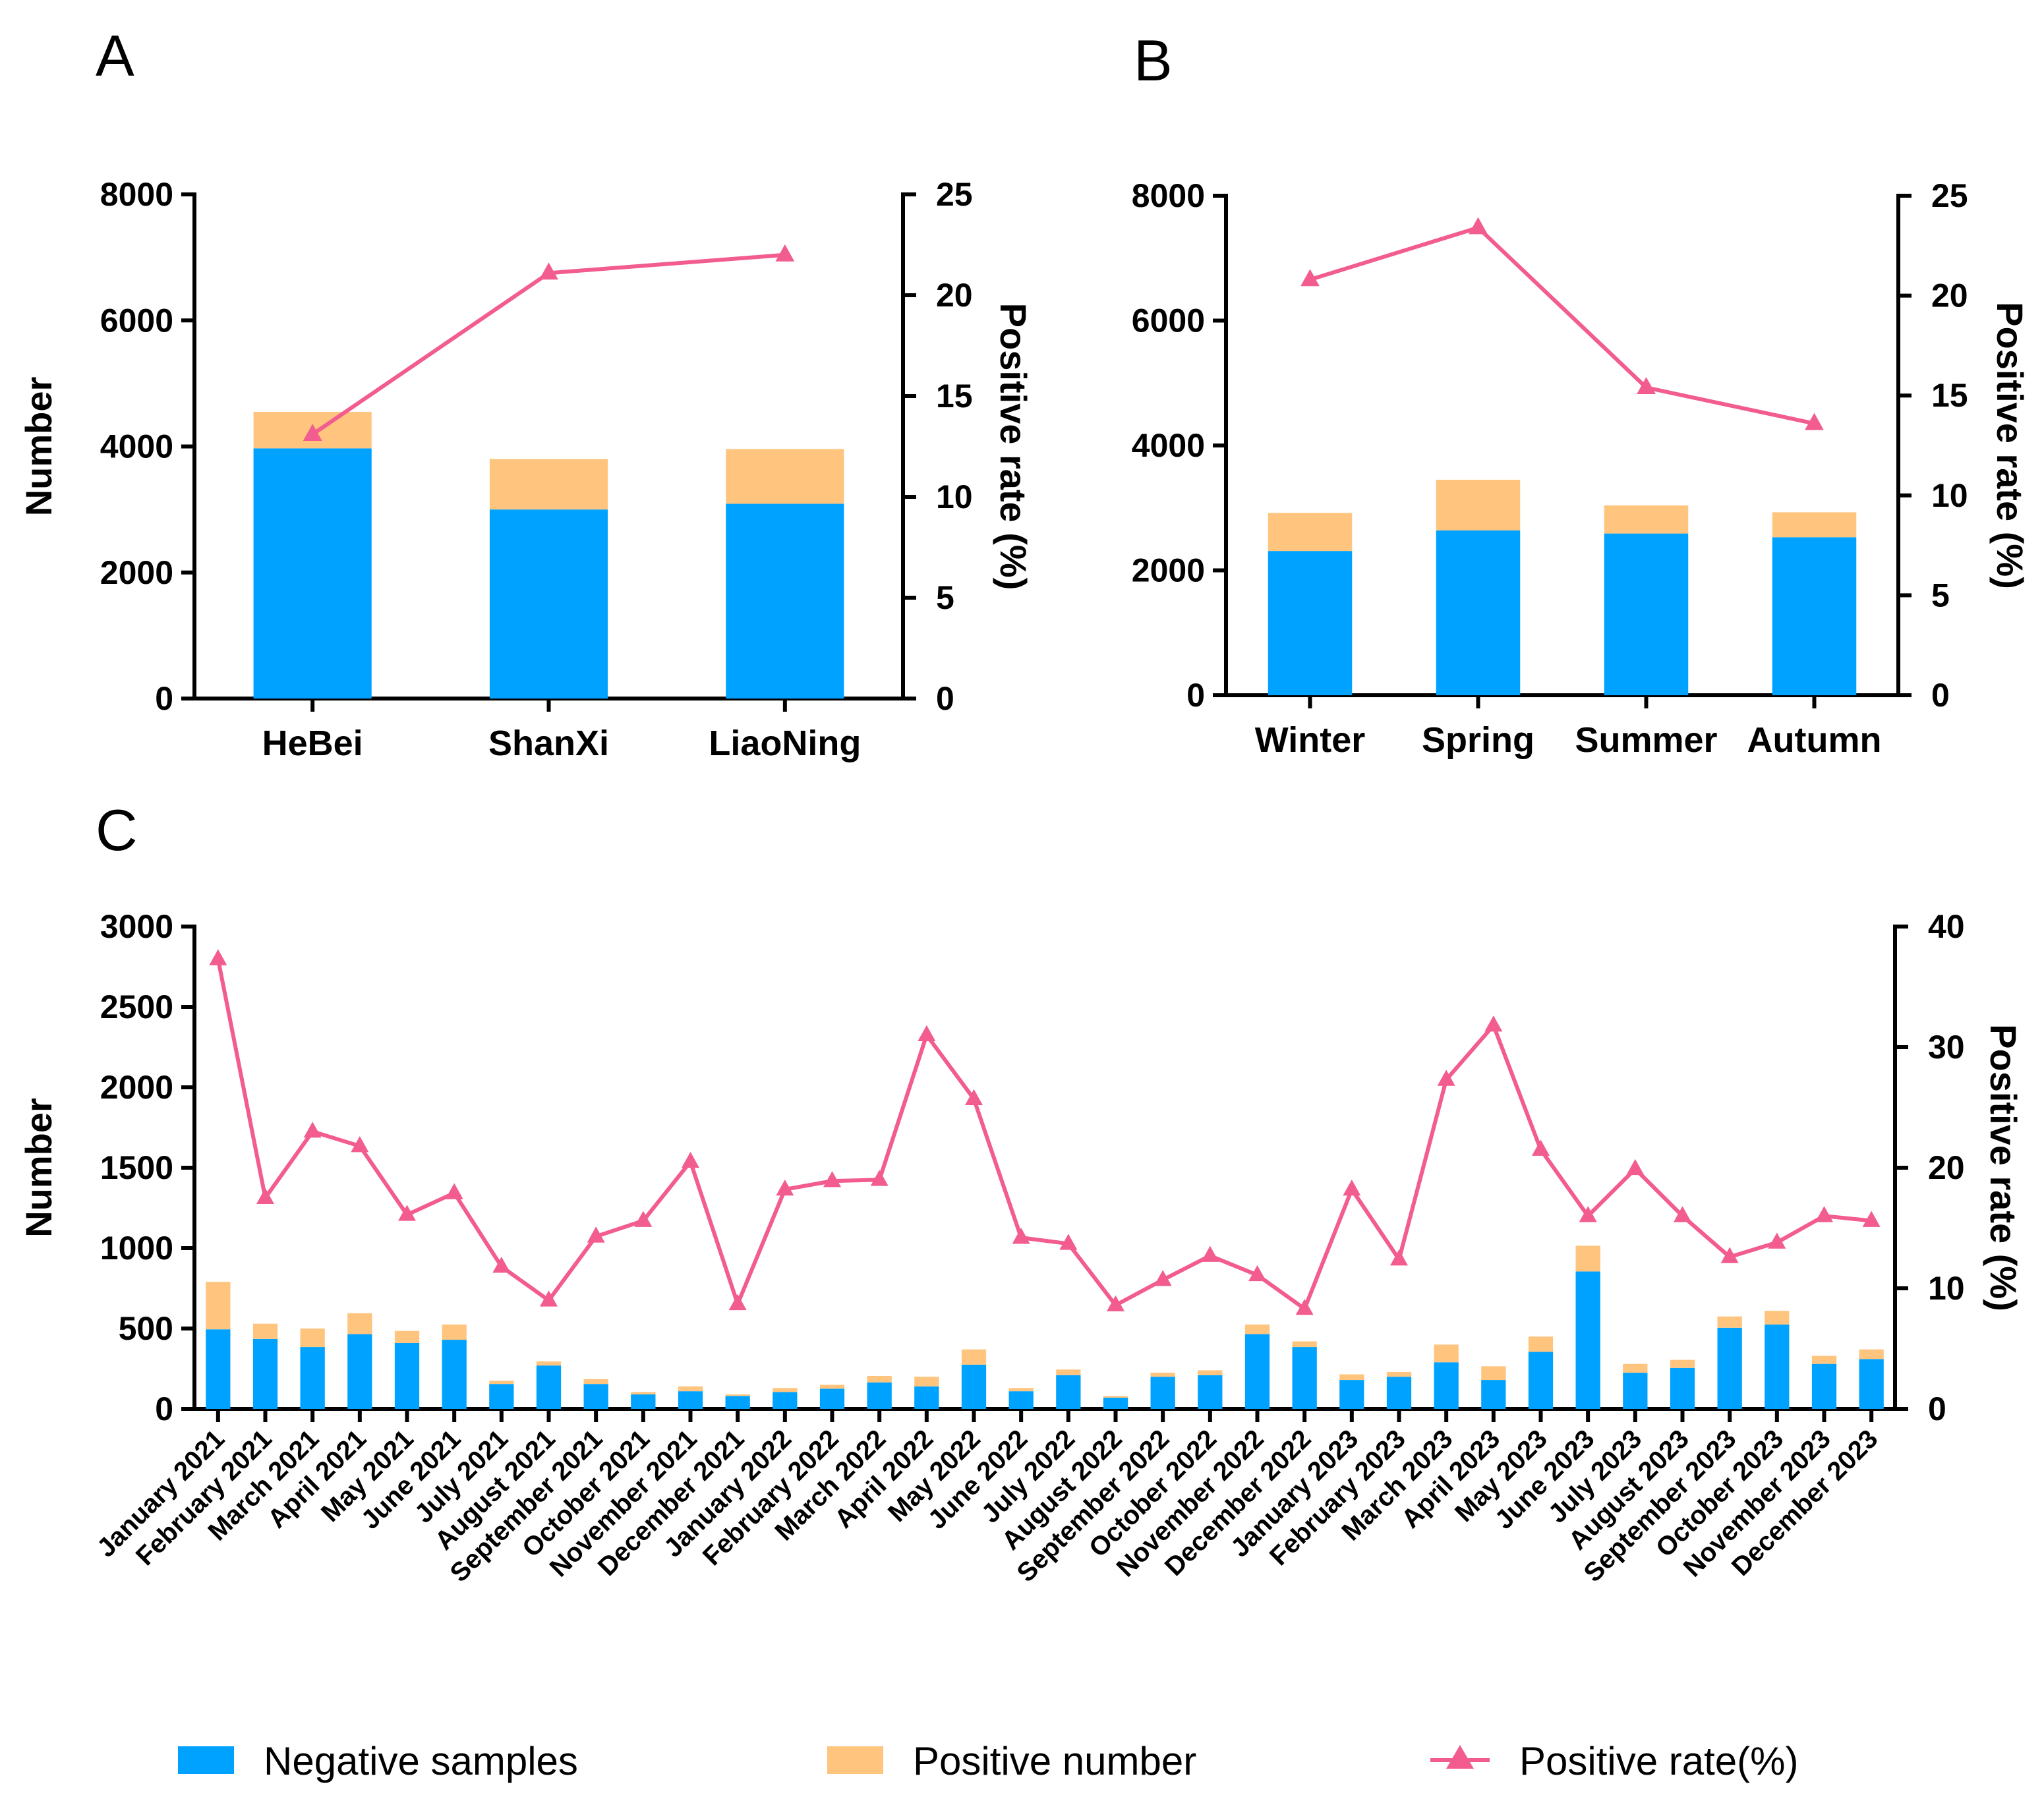 The image size is (2044, 1801). I want to click on panel-label-a: A, so click(115, 55).